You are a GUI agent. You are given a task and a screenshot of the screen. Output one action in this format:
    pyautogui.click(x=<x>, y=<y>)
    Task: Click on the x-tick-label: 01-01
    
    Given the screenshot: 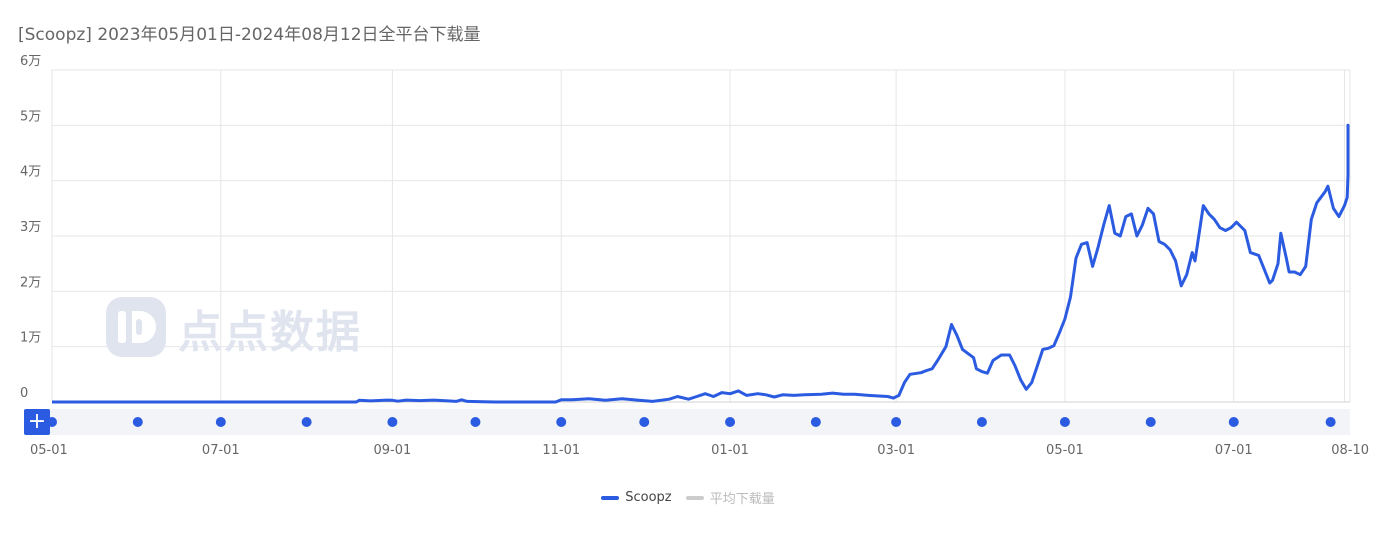 What is the action you would take?
    pyautogui.click(x=730, y=450)
    